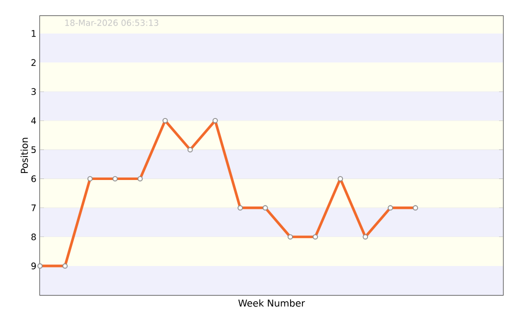  I want to click on y-tick-label: 5, so click(33, 150).